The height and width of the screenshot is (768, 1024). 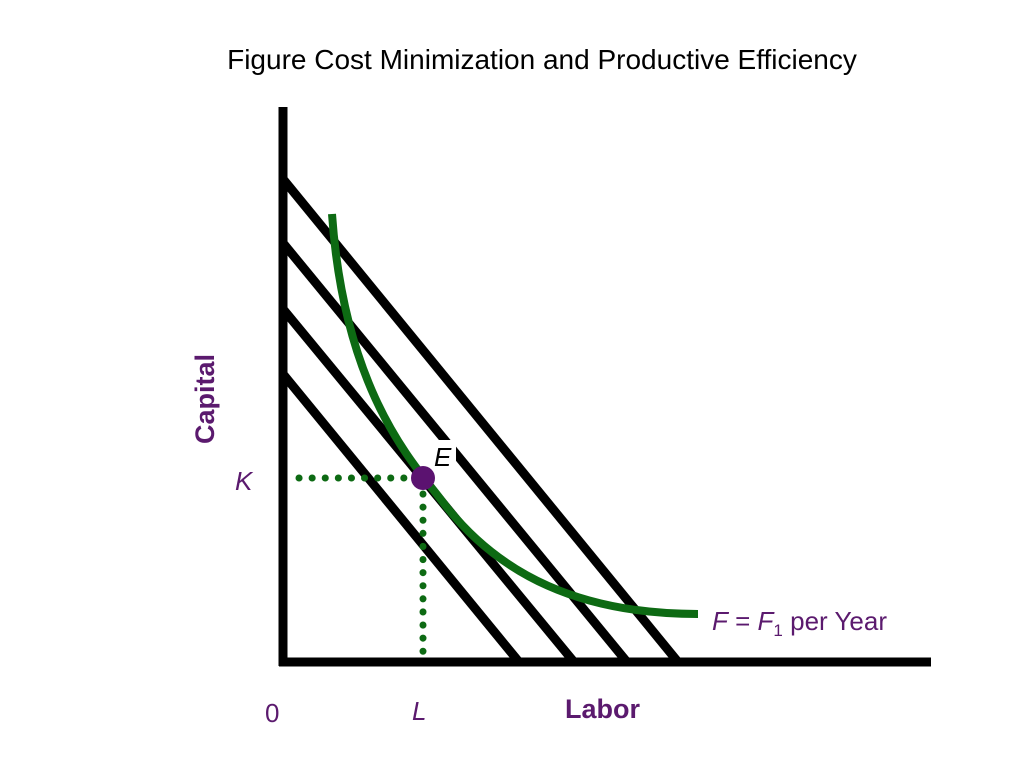 I want to click on isoquant-label-eq: =, so click(x=743, y=621).